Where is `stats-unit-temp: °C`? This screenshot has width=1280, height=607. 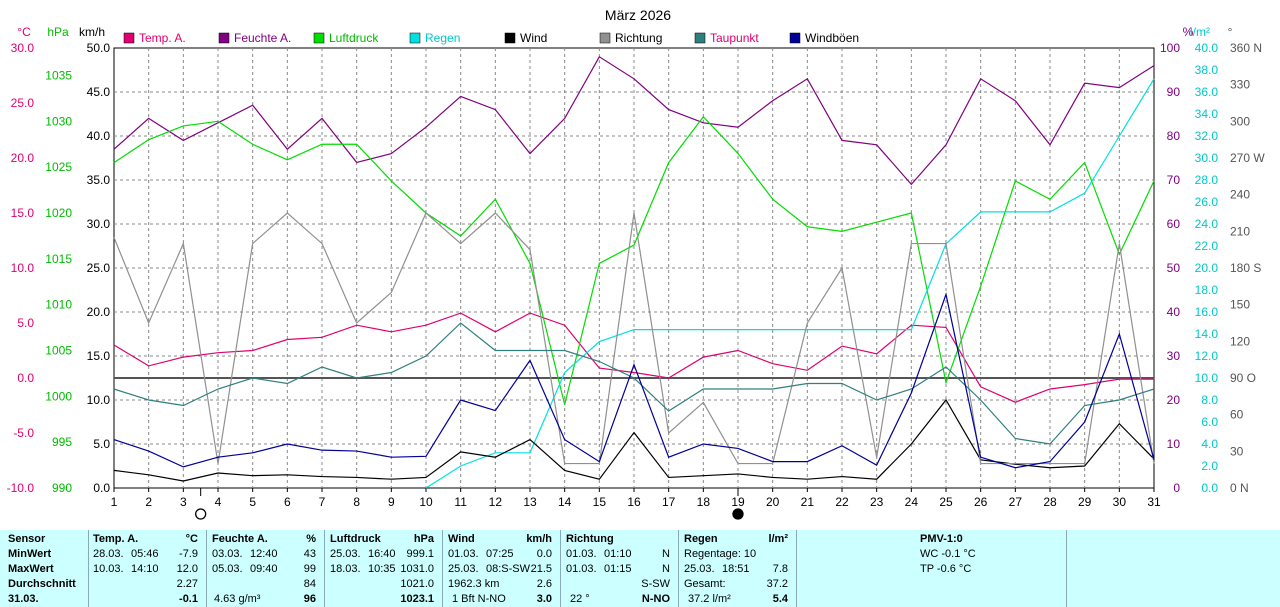
stats-unit-temp: °C is located at coordinates (191, 539).